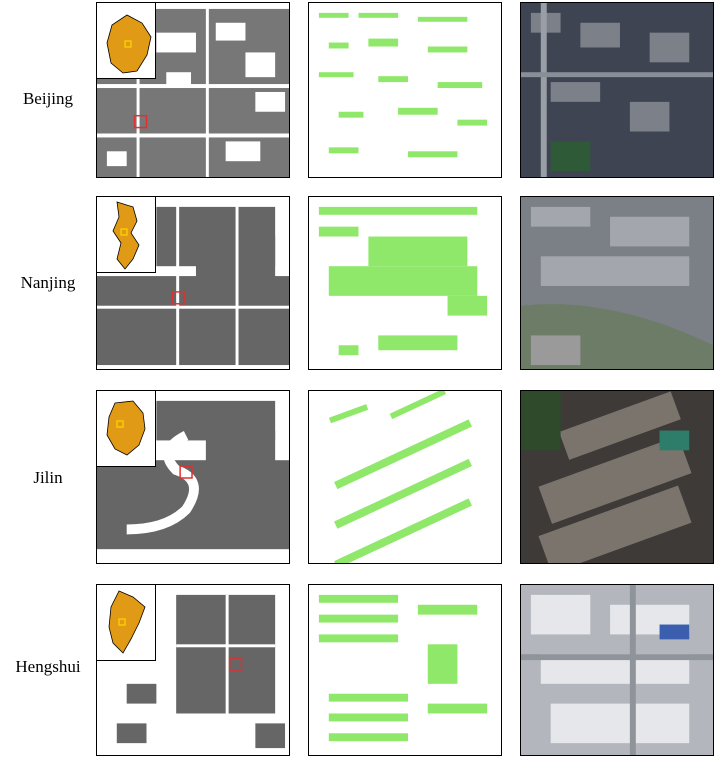 This screenshot has width=720, height=760. I want to click on row-label-nanjing: Nanjing, so click(48, 282).